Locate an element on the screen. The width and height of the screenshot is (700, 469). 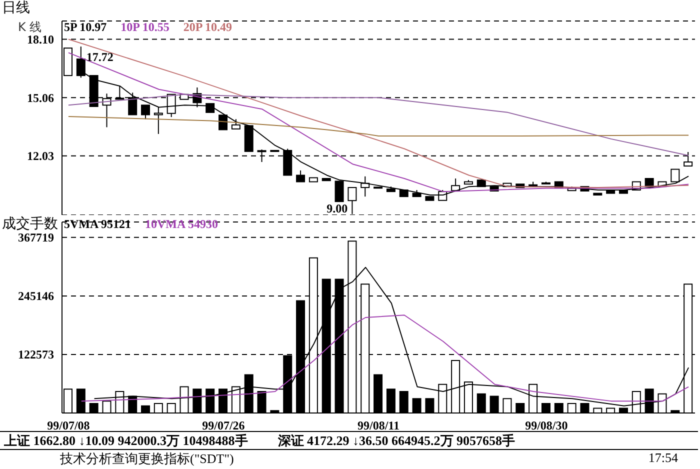
x-tick-label: 99/08/11 is located at coordinates (378, 425).